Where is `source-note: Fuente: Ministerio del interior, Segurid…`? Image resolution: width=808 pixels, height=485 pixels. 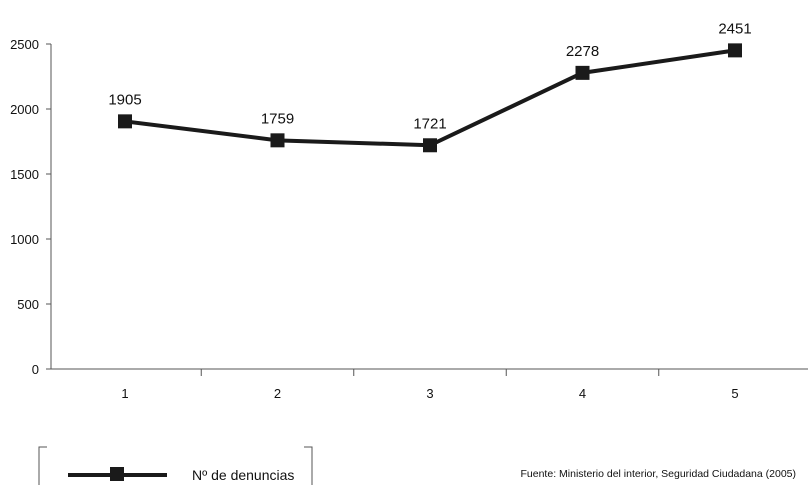 source-note: Fuente: Ministerio del interior, Segurid… is located at coordinates (658, 474).